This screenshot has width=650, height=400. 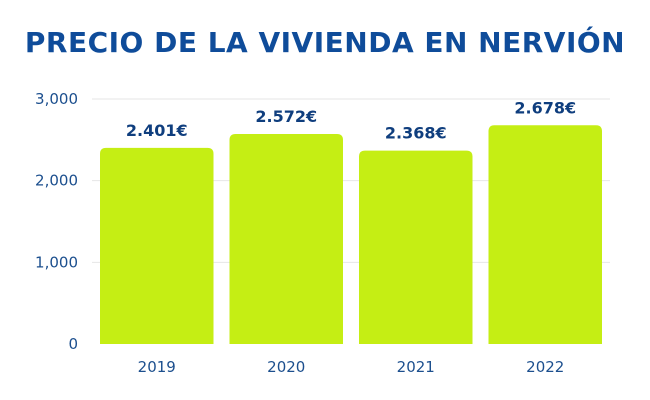 What do you see at coordinates (545, 107) in the screenshot?
I see `data-label-2022: 2.678€` at bounding box center [545, 107].